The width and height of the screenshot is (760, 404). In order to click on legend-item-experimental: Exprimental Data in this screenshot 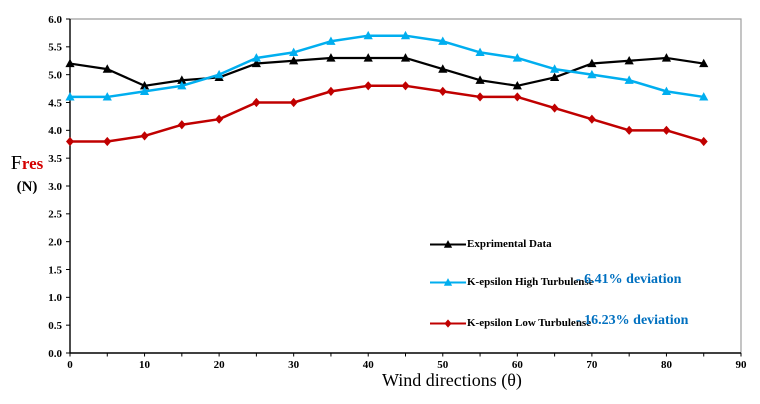, I will do `click(491, 243)`.